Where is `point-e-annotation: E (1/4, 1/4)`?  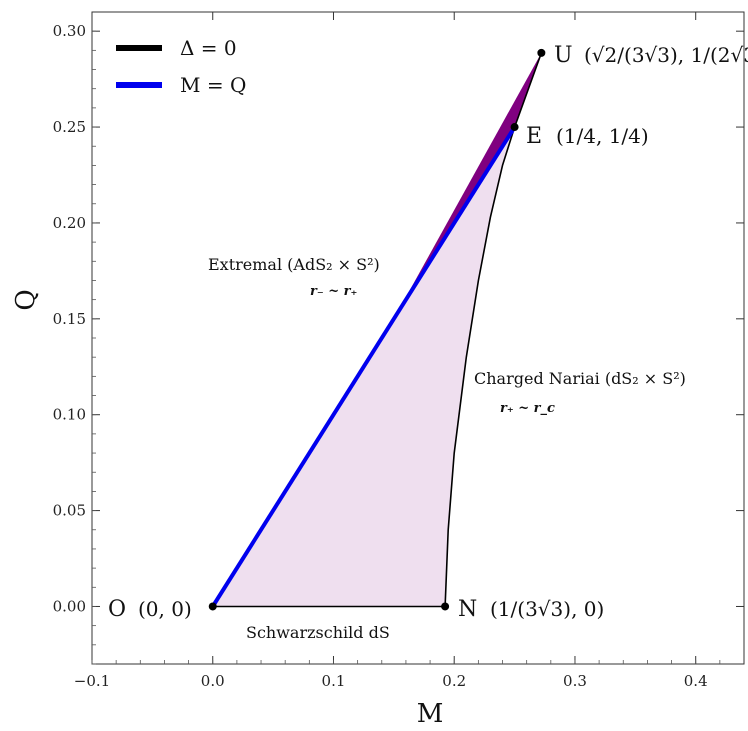 point-e-annotation: E (1/4, 1/4) is located at coordinates (587, 136).